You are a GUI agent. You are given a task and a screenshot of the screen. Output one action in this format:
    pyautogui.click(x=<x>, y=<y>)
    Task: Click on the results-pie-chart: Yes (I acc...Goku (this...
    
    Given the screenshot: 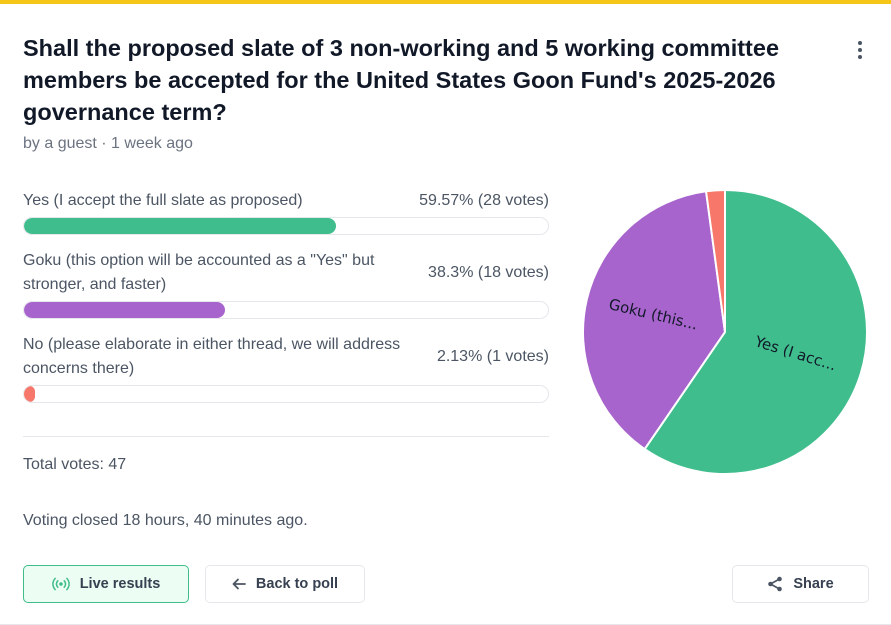 What is the action you would take?
    pyautogui.click(x=725, y=331)
    